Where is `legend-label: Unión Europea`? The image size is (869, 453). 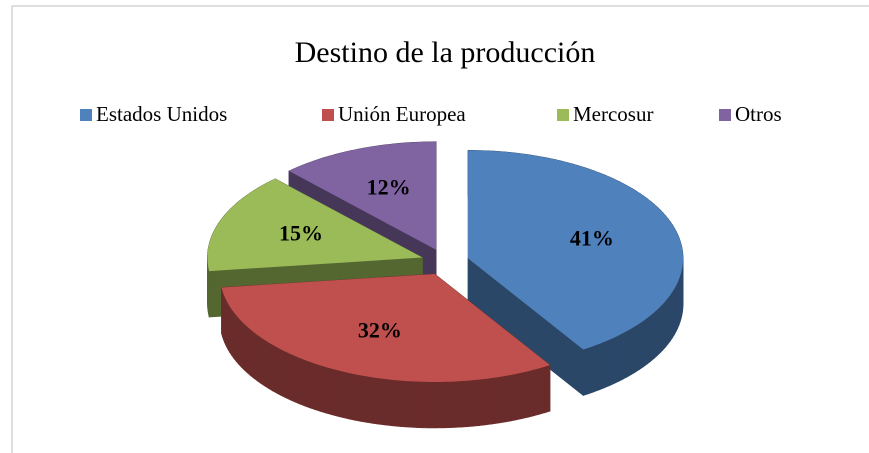 legend-label: Unión Europea is located at coordinates (402, 114).